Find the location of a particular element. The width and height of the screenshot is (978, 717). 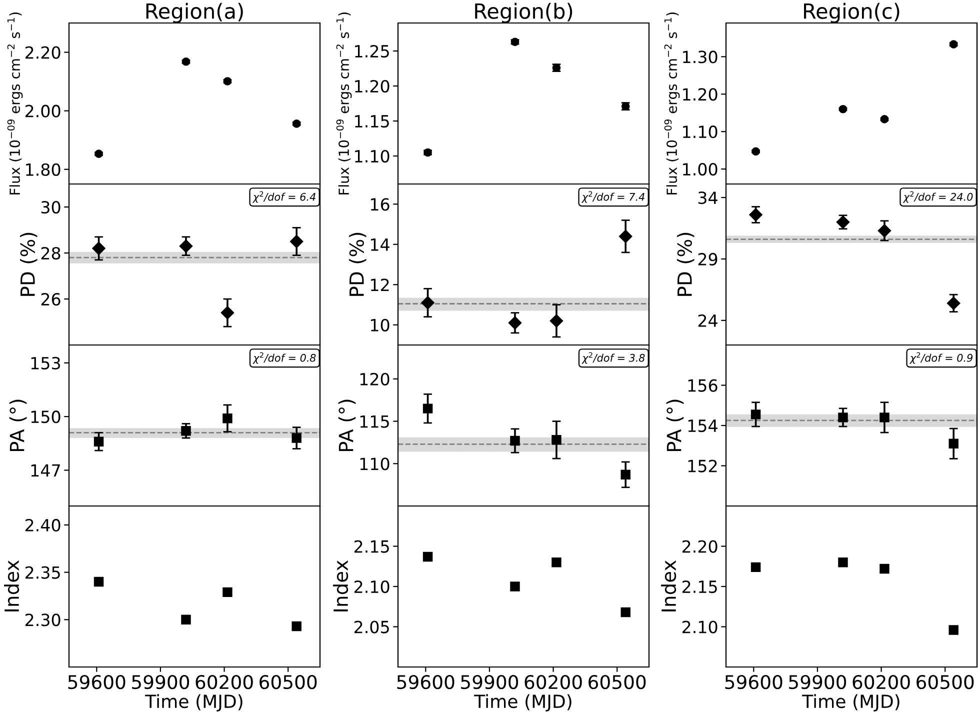

annotation: χ$^{2}$/dof = 0.9 is located at coordinates (941, 358).